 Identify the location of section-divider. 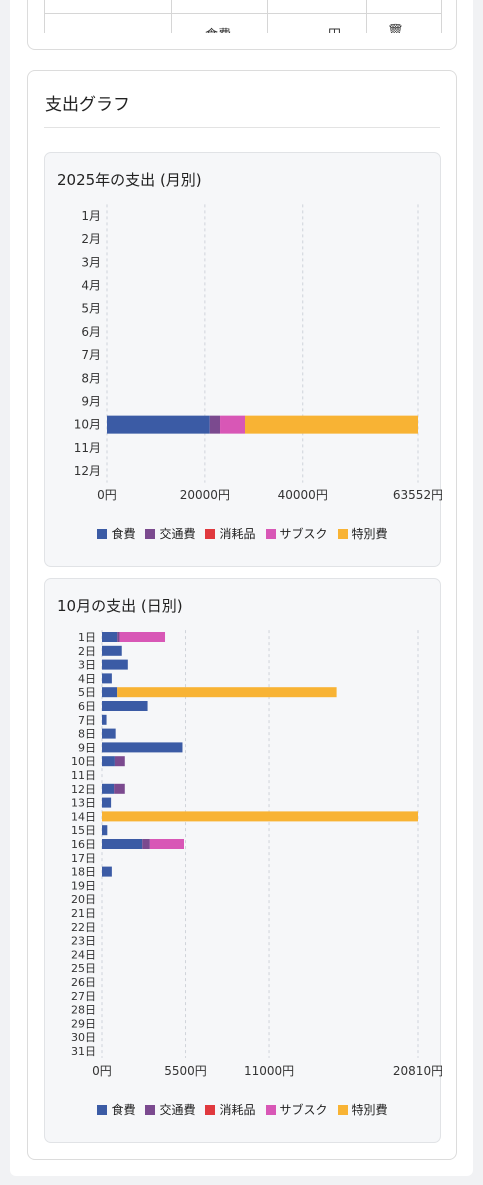
(242, 127).